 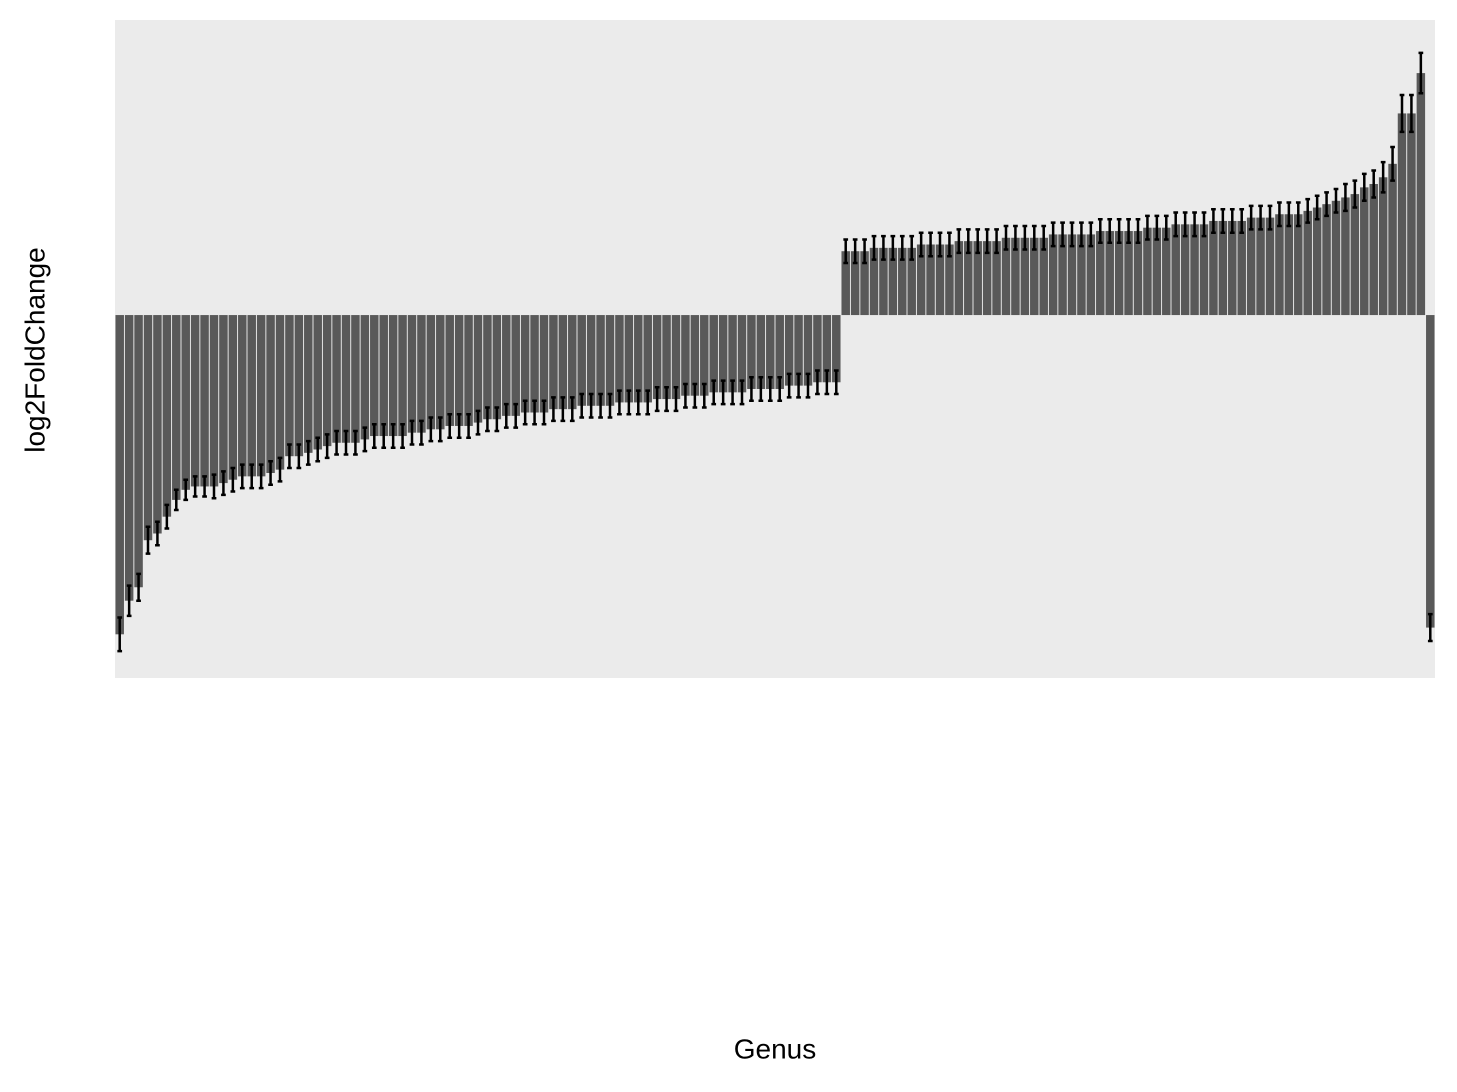 What do you see at coordinates (775, 1048) in the screenshot?
I see `x-axis-title: Genus` at bounding box center [775, 1048].